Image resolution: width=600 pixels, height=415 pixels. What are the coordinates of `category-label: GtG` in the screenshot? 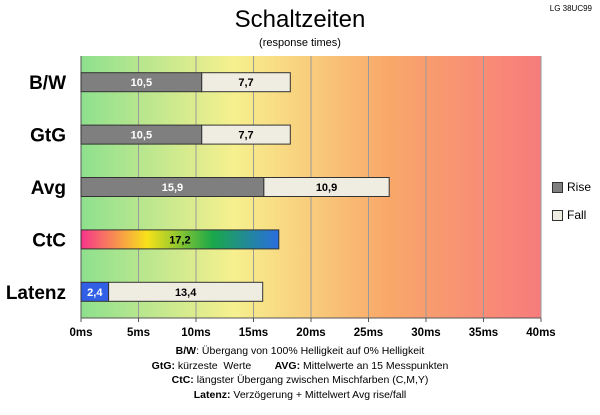 It's located at (48, 136).